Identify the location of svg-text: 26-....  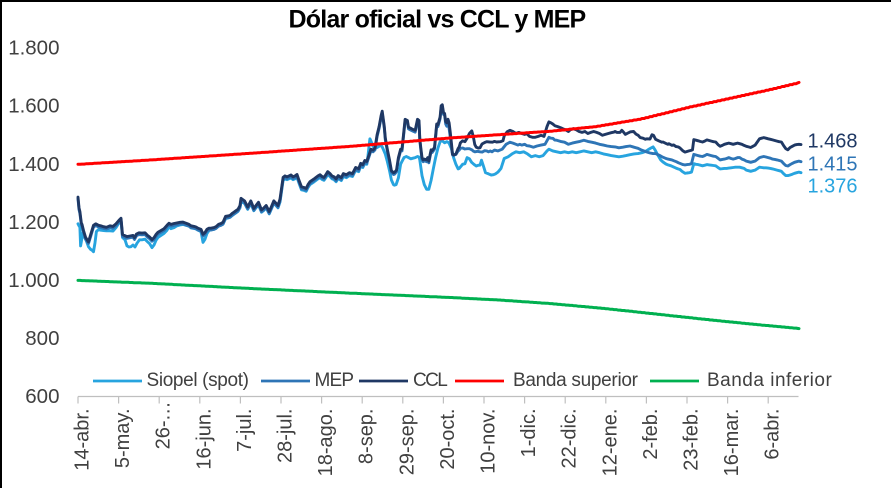
(164, 426).